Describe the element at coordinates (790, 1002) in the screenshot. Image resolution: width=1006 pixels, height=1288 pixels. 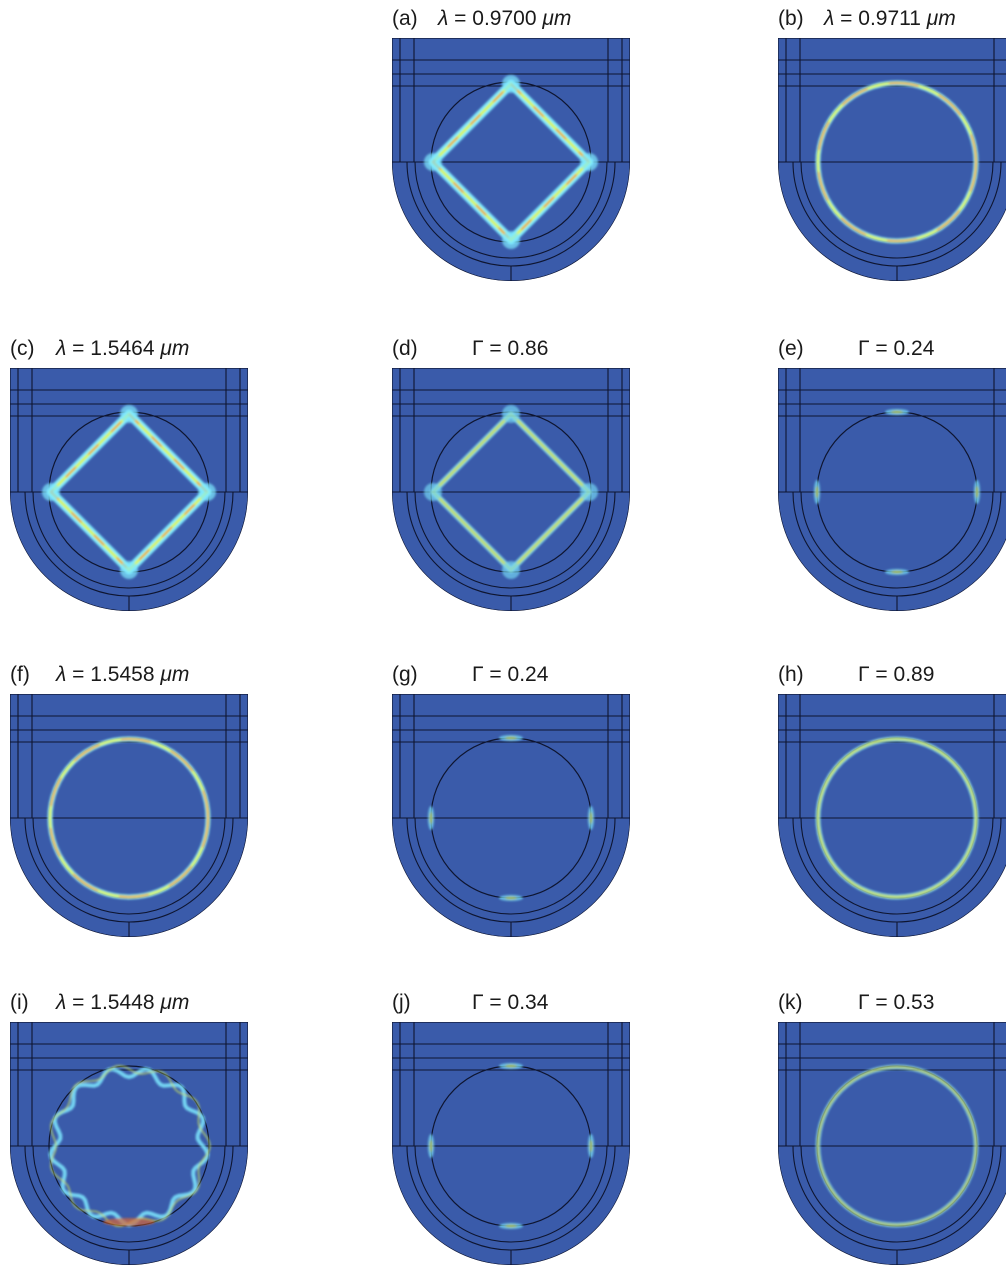
I see `panel-letter: (k)` at that location.